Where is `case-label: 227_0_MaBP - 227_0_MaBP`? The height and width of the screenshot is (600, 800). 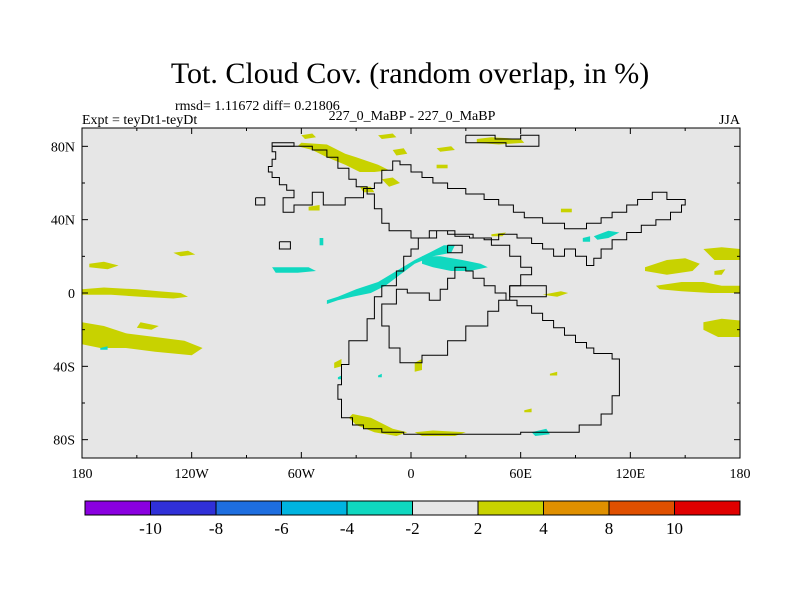 case-label: 227_0_MaBP - 227_0_MaBP is located at coordinates (412, 116).